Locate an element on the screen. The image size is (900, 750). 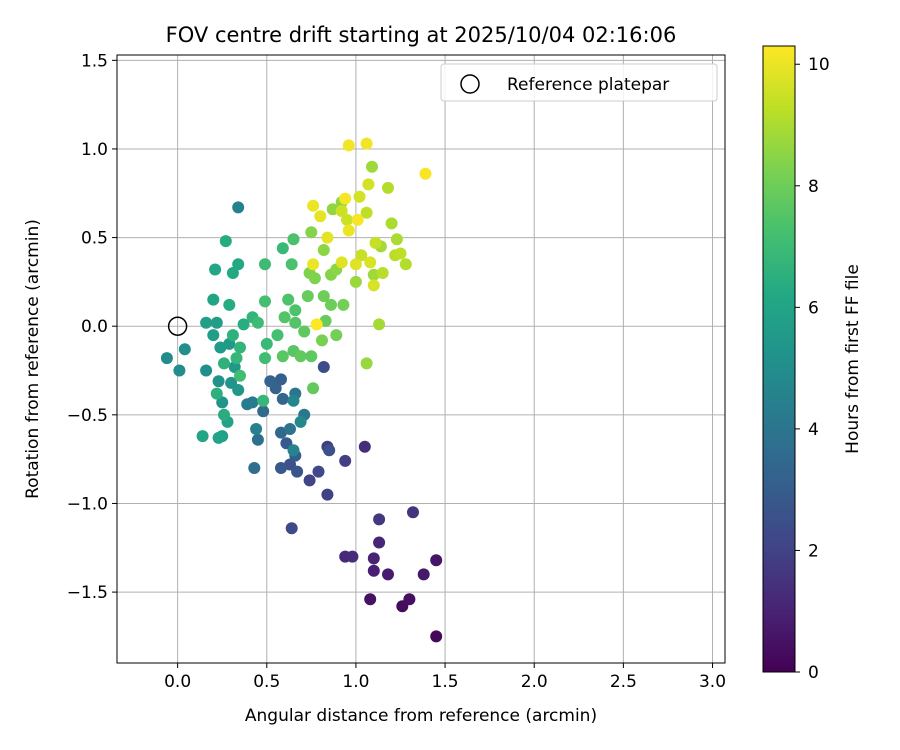
x-tick-label: 0.0 is located at coordinates (177, 682).